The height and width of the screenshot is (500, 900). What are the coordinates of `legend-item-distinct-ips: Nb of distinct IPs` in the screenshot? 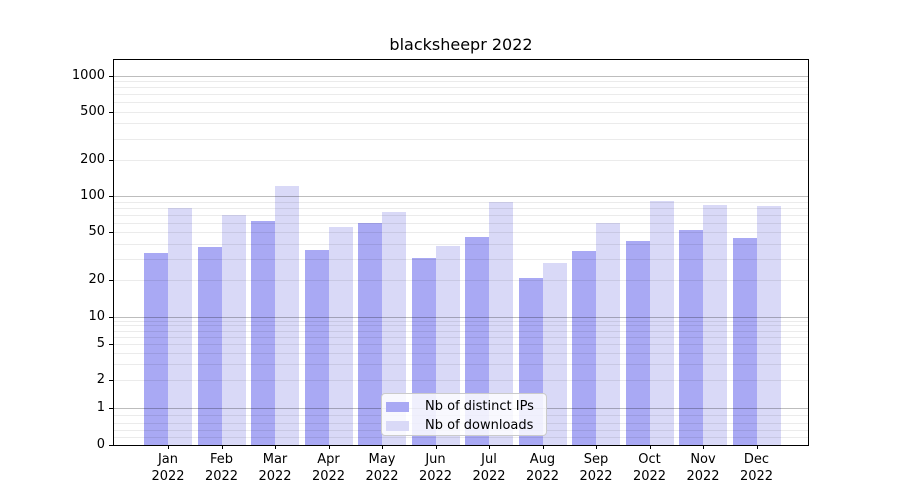 It's located at (466, 406).